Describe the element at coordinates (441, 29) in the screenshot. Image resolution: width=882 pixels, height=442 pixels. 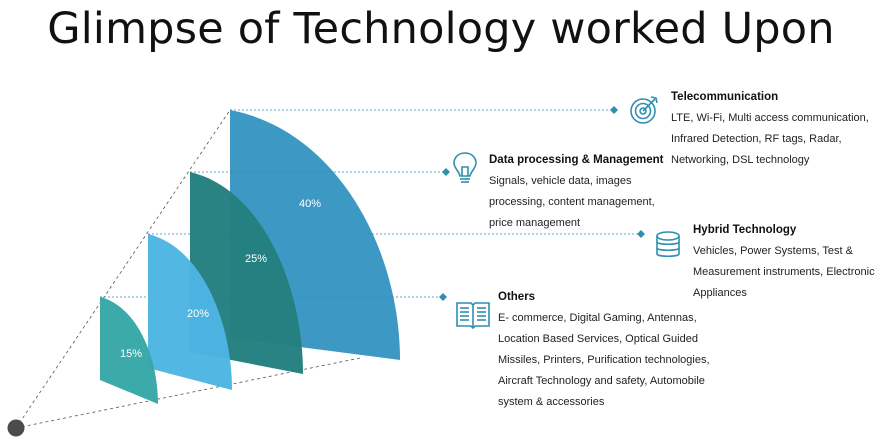
I see `page-title: Glimpse of Technology worked Upon` at that location.